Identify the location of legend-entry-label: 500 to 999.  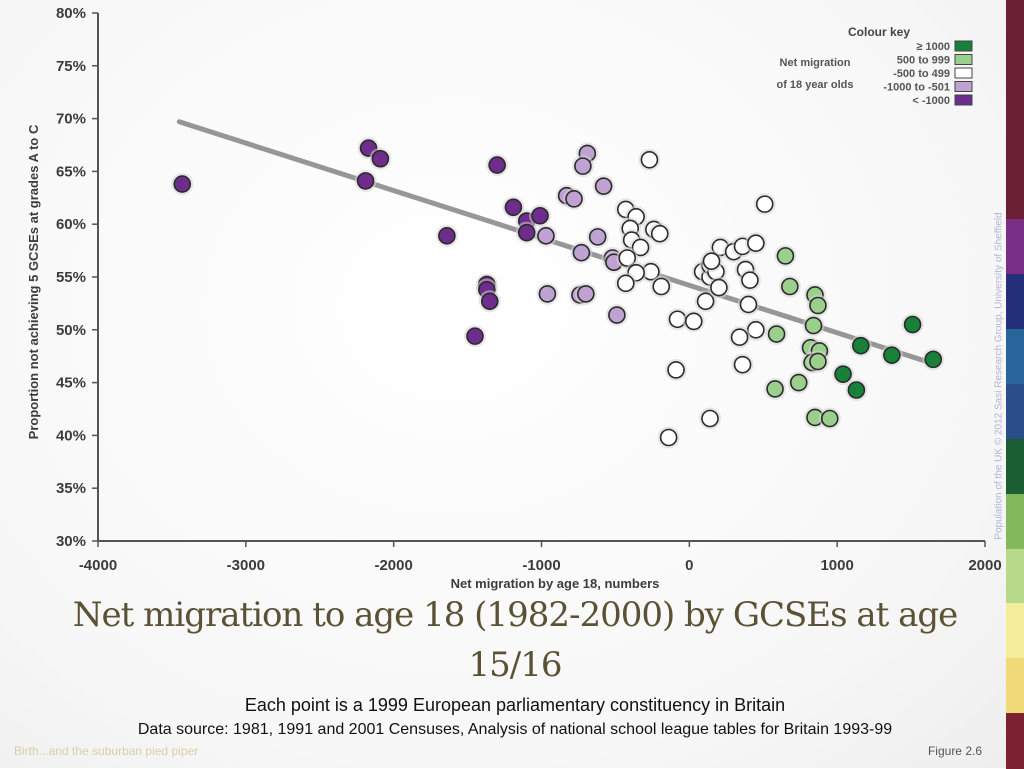
(923, 61).